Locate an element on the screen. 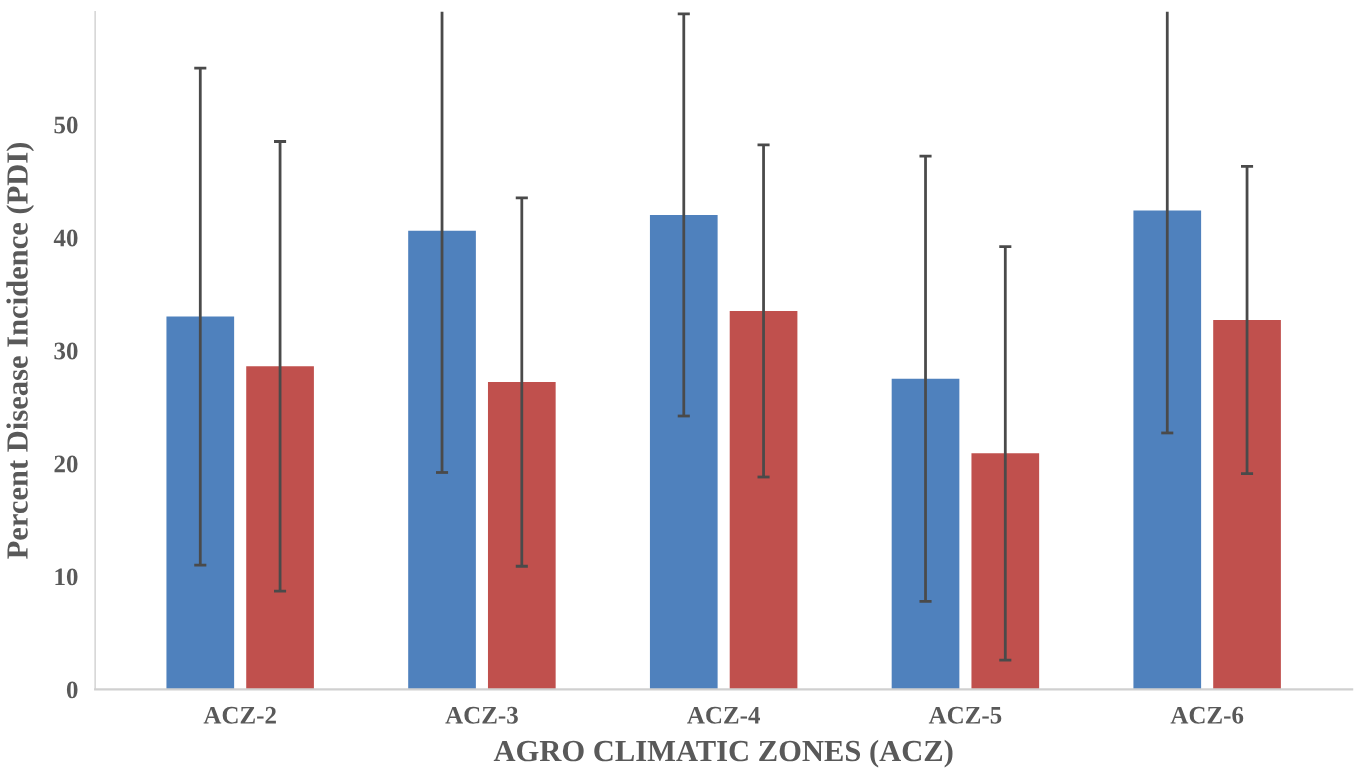 The height and width of the screenshot is (772, 1359). x-tick-label: ACZ-5 is located at coordinates (965, 715).